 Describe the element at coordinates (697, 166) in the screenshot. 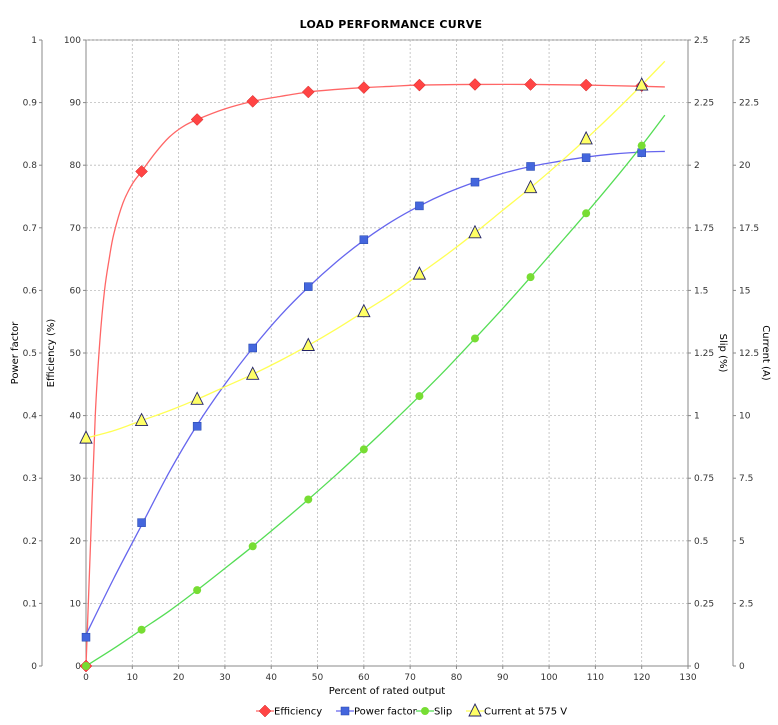

I see `slip-tick-label: 2` at that location.